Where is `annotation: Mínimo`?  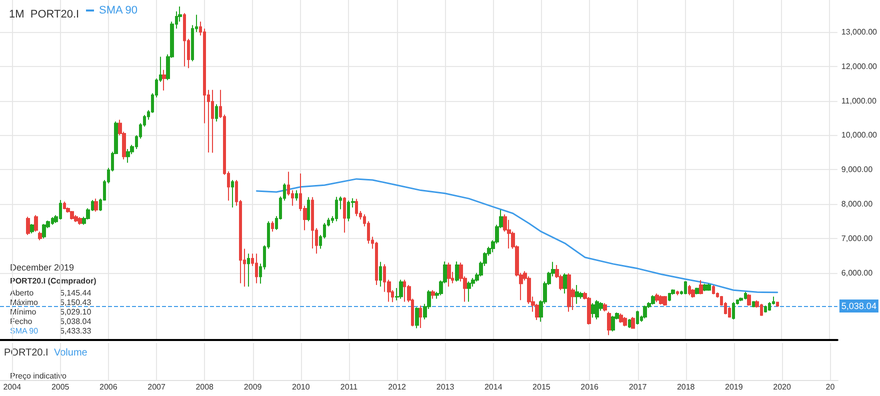 annotation: Mínimo is located at coordinates (23, 312).